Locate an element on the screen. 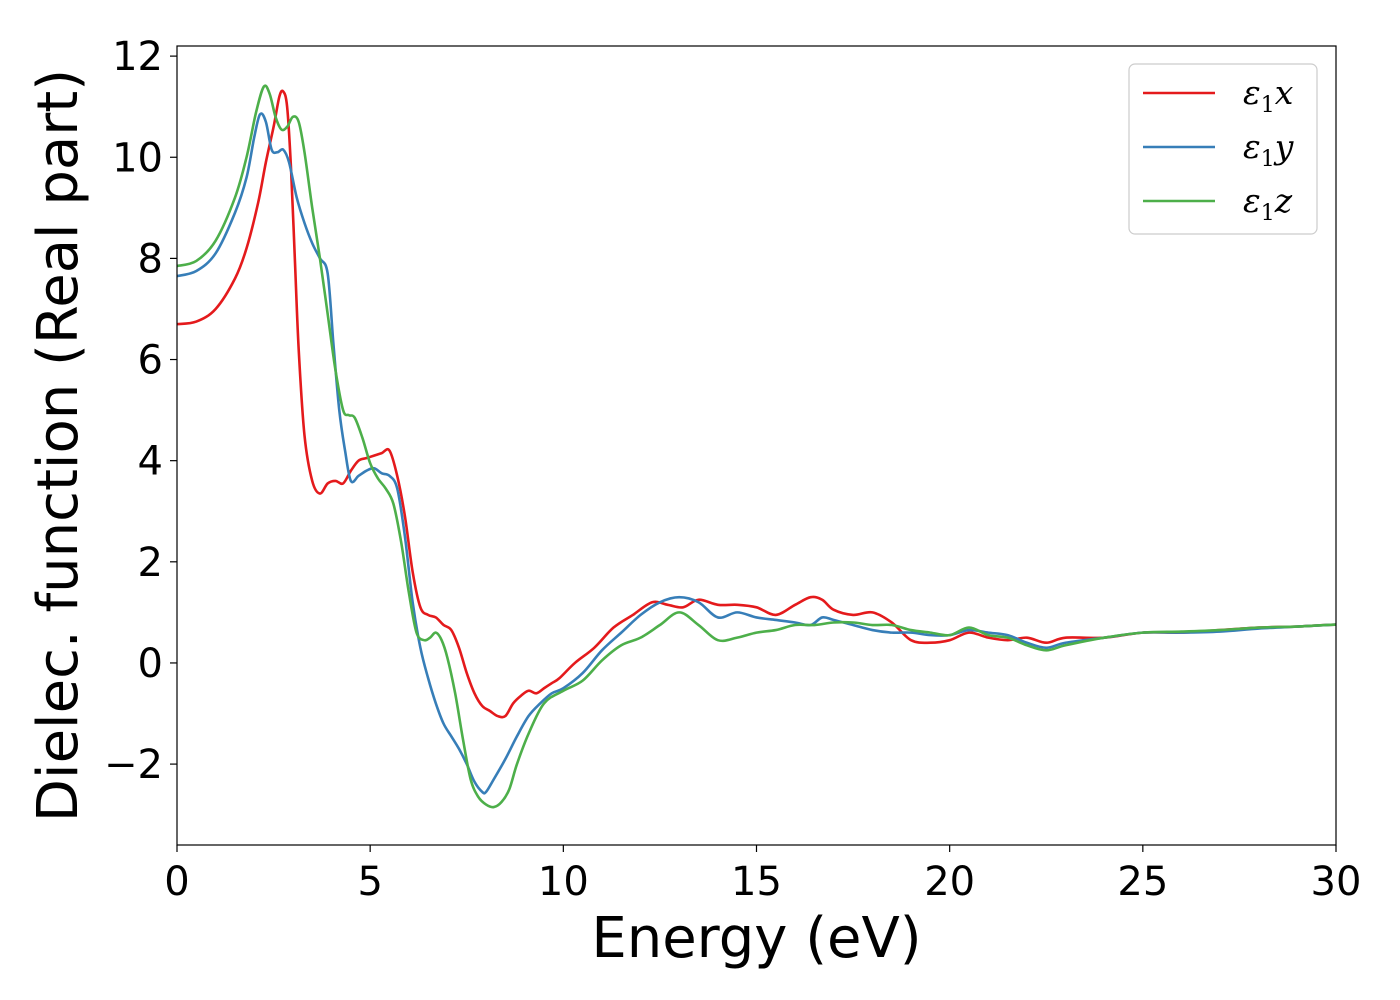 The image size is (1400, 1000). x-tick-label: 25 is located at coordinates (1142, 882).